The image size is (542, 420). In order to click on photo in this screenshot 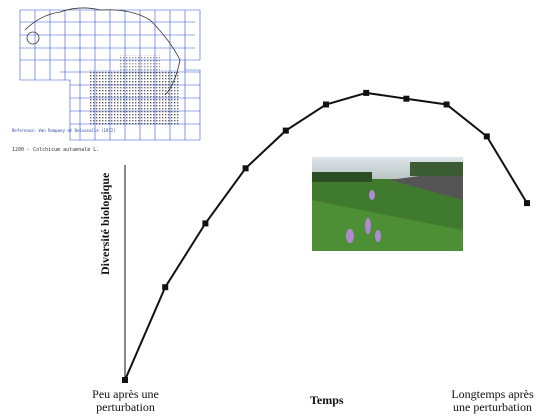, I will do `click(387, 204)`.